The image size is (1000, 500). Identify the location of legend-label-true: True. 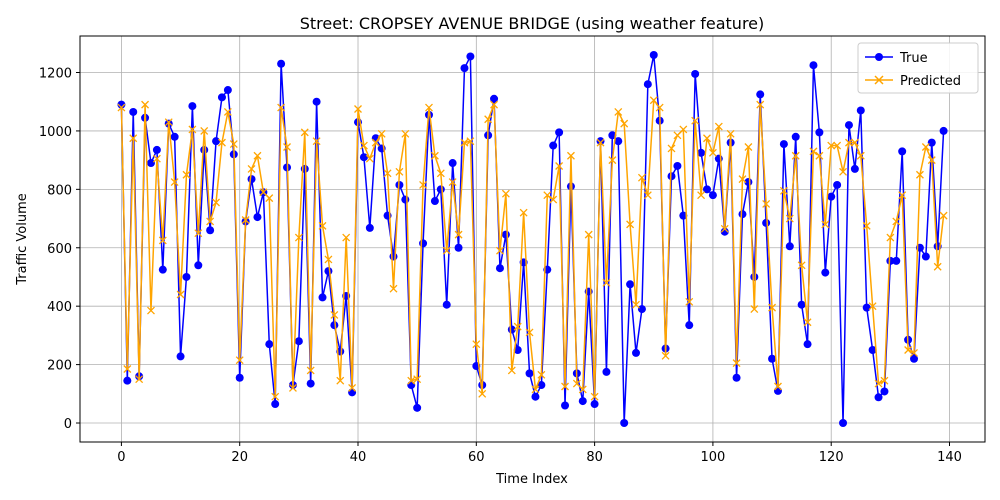
(913, 58).